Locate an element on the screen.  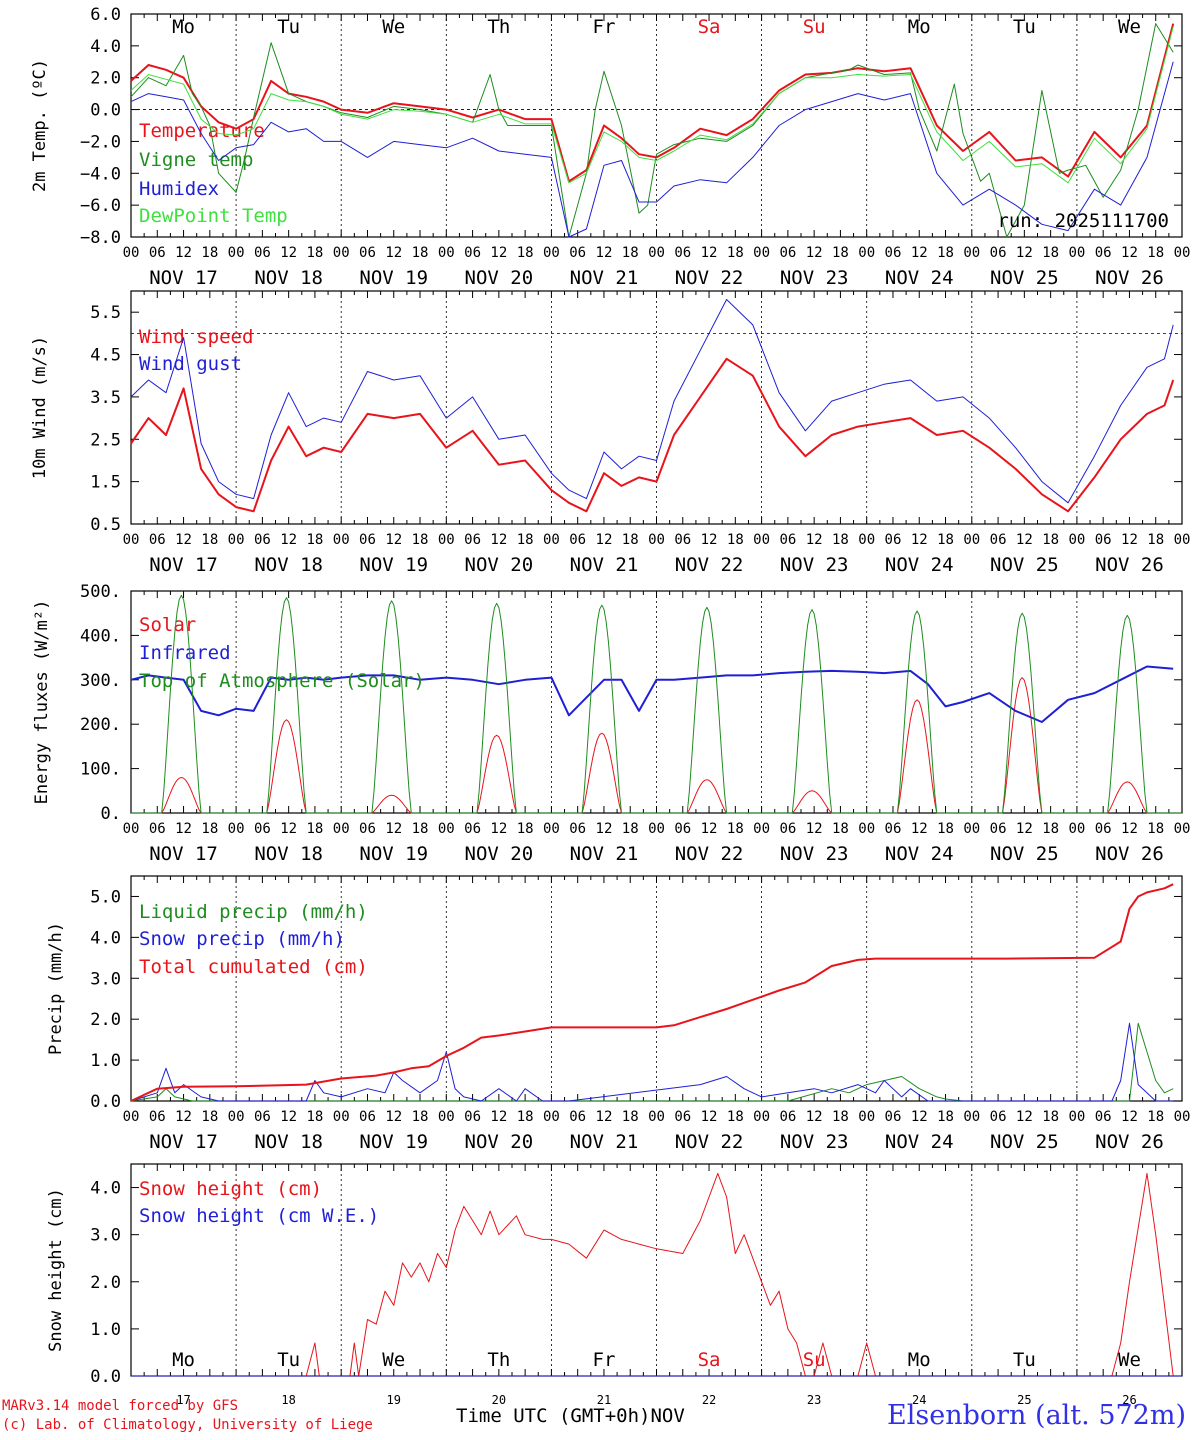
y-tick-label: 4.5 is located at coordinates (105, 356).